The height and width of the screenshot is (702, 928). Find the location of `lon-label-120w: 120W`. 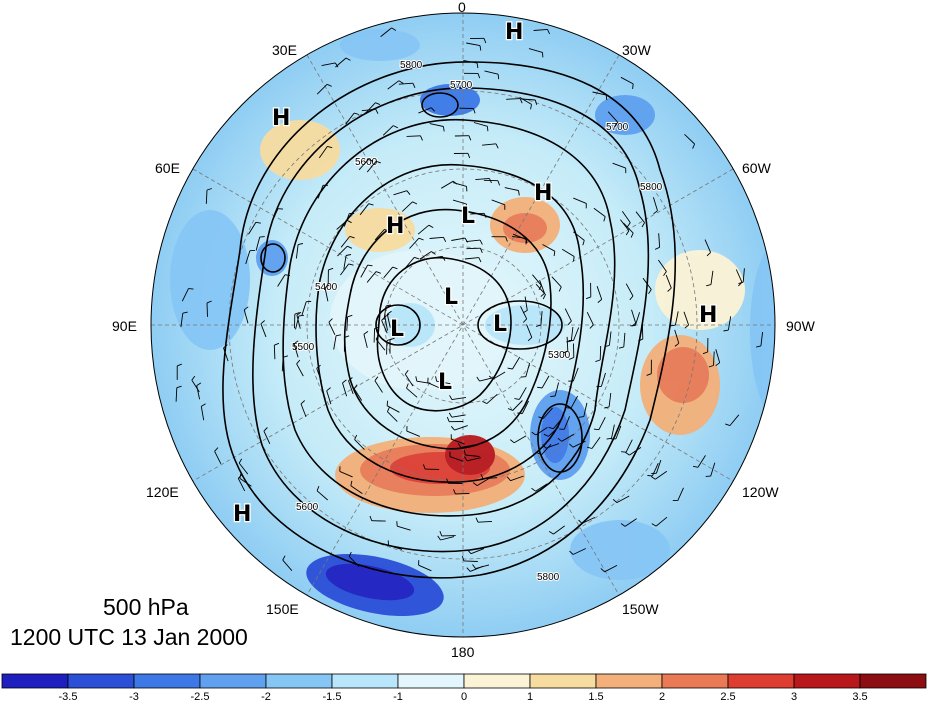

lon-label-120w: 120W is located at coordinates (760, 492).